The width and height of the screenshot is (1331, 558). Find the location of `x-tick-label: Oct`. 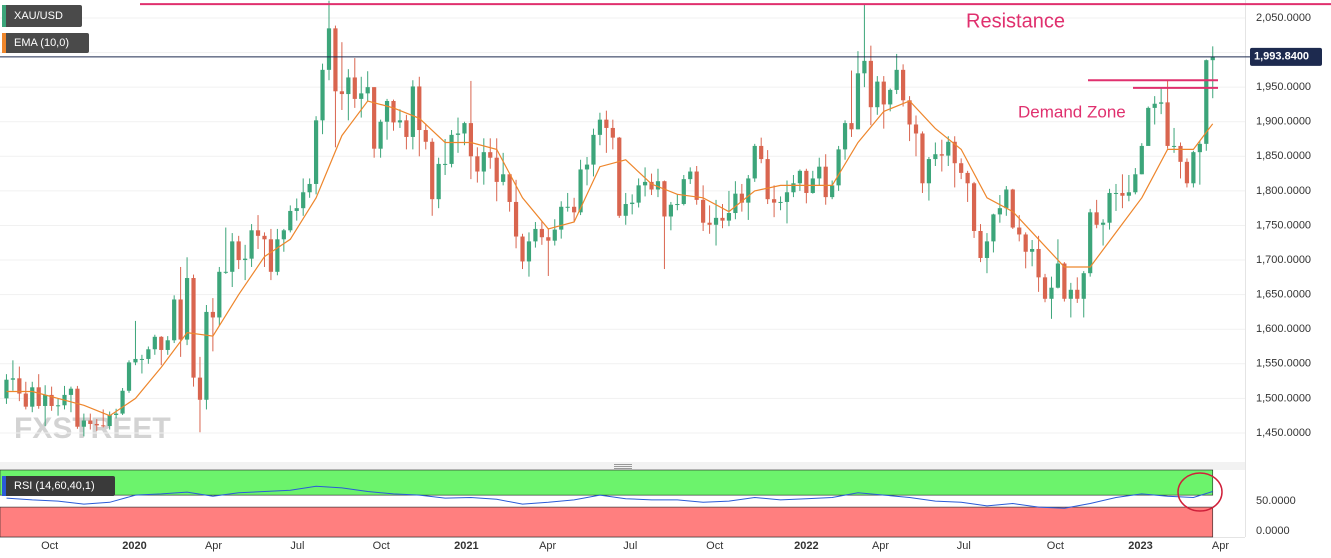

x-tick-label: Oct is located at coordinates (381, 546).